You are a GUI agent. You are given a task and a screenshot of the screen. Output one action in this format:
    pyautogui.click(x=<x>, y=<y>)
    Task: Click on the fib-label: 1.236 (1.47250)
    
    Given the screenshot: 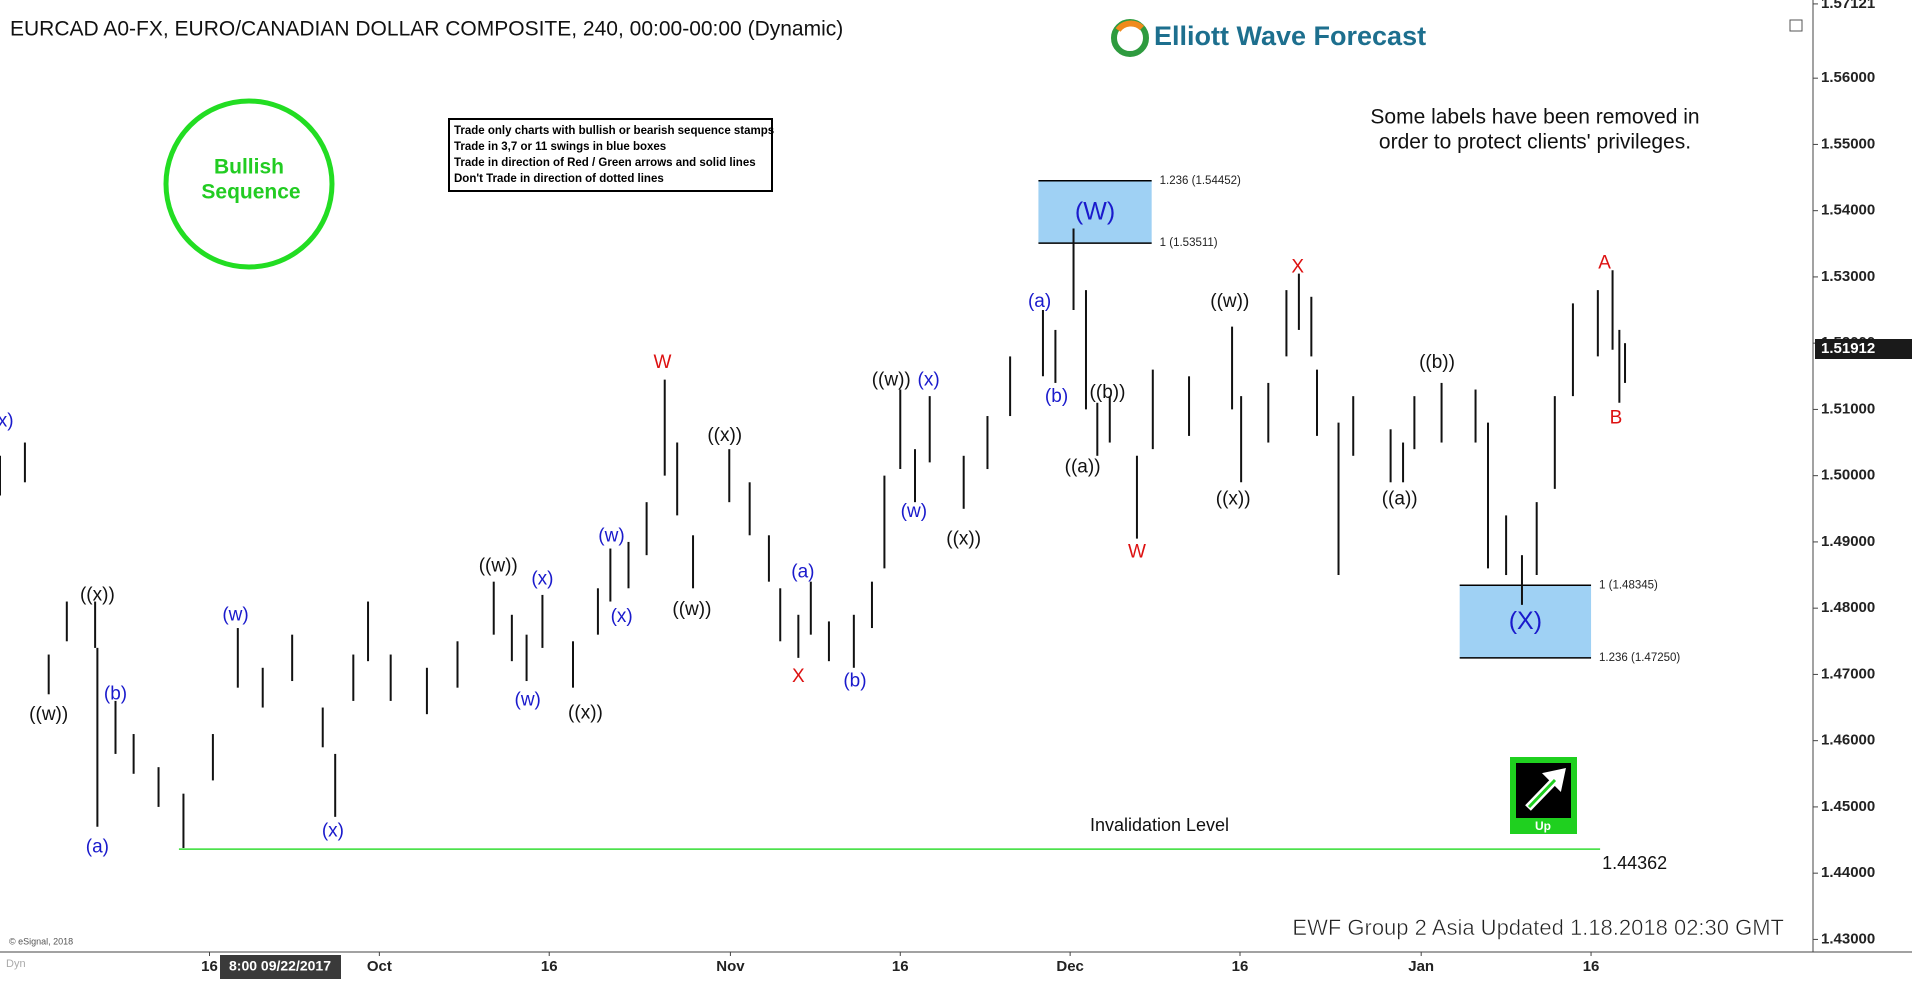 What is the action you would take?
    pyautogui.click(x=1639, y=658)
    